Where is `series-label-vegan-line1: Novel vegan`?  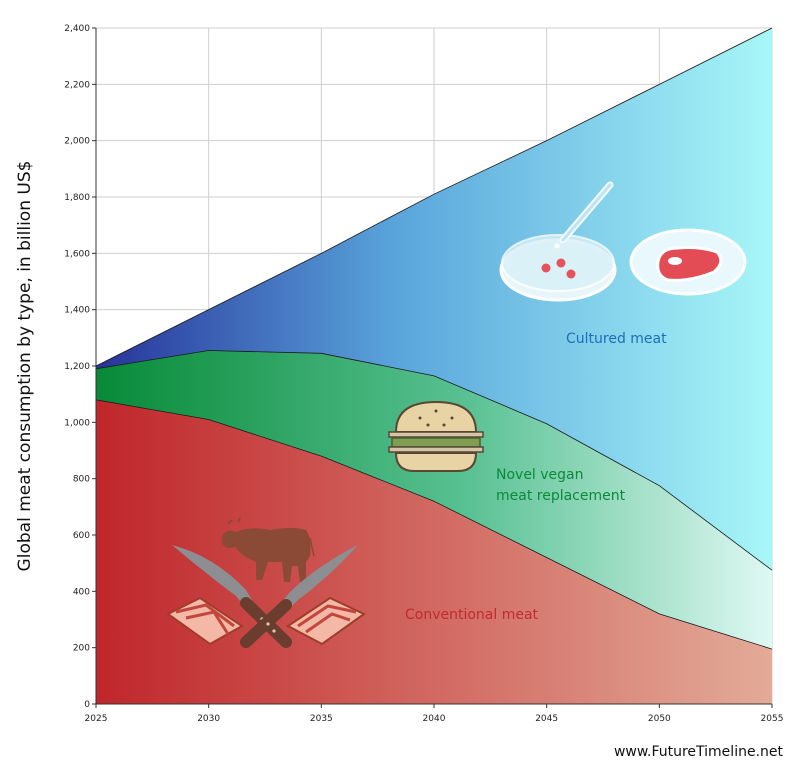
series-label-vegan-line1: Novel vegan is located at coordinates (540, 475).